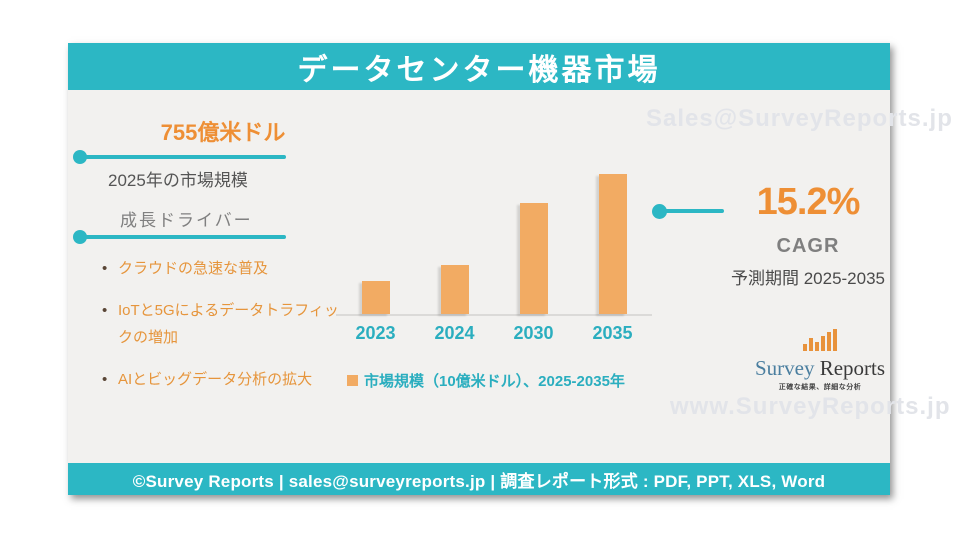  What do you see at coordinates (820, 340) in the screenshot?
I see `bar-chart-icon` at bounding box center [820, 340].